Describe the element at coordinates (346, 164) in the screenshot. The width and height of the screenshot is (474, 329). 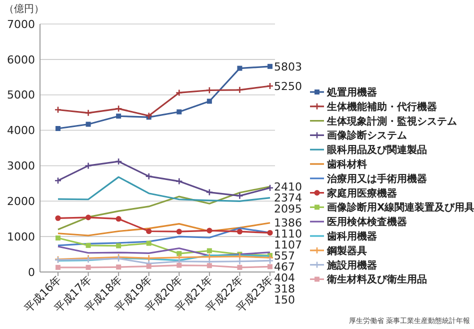
I see `legend-label: 歯科材料` at that location.